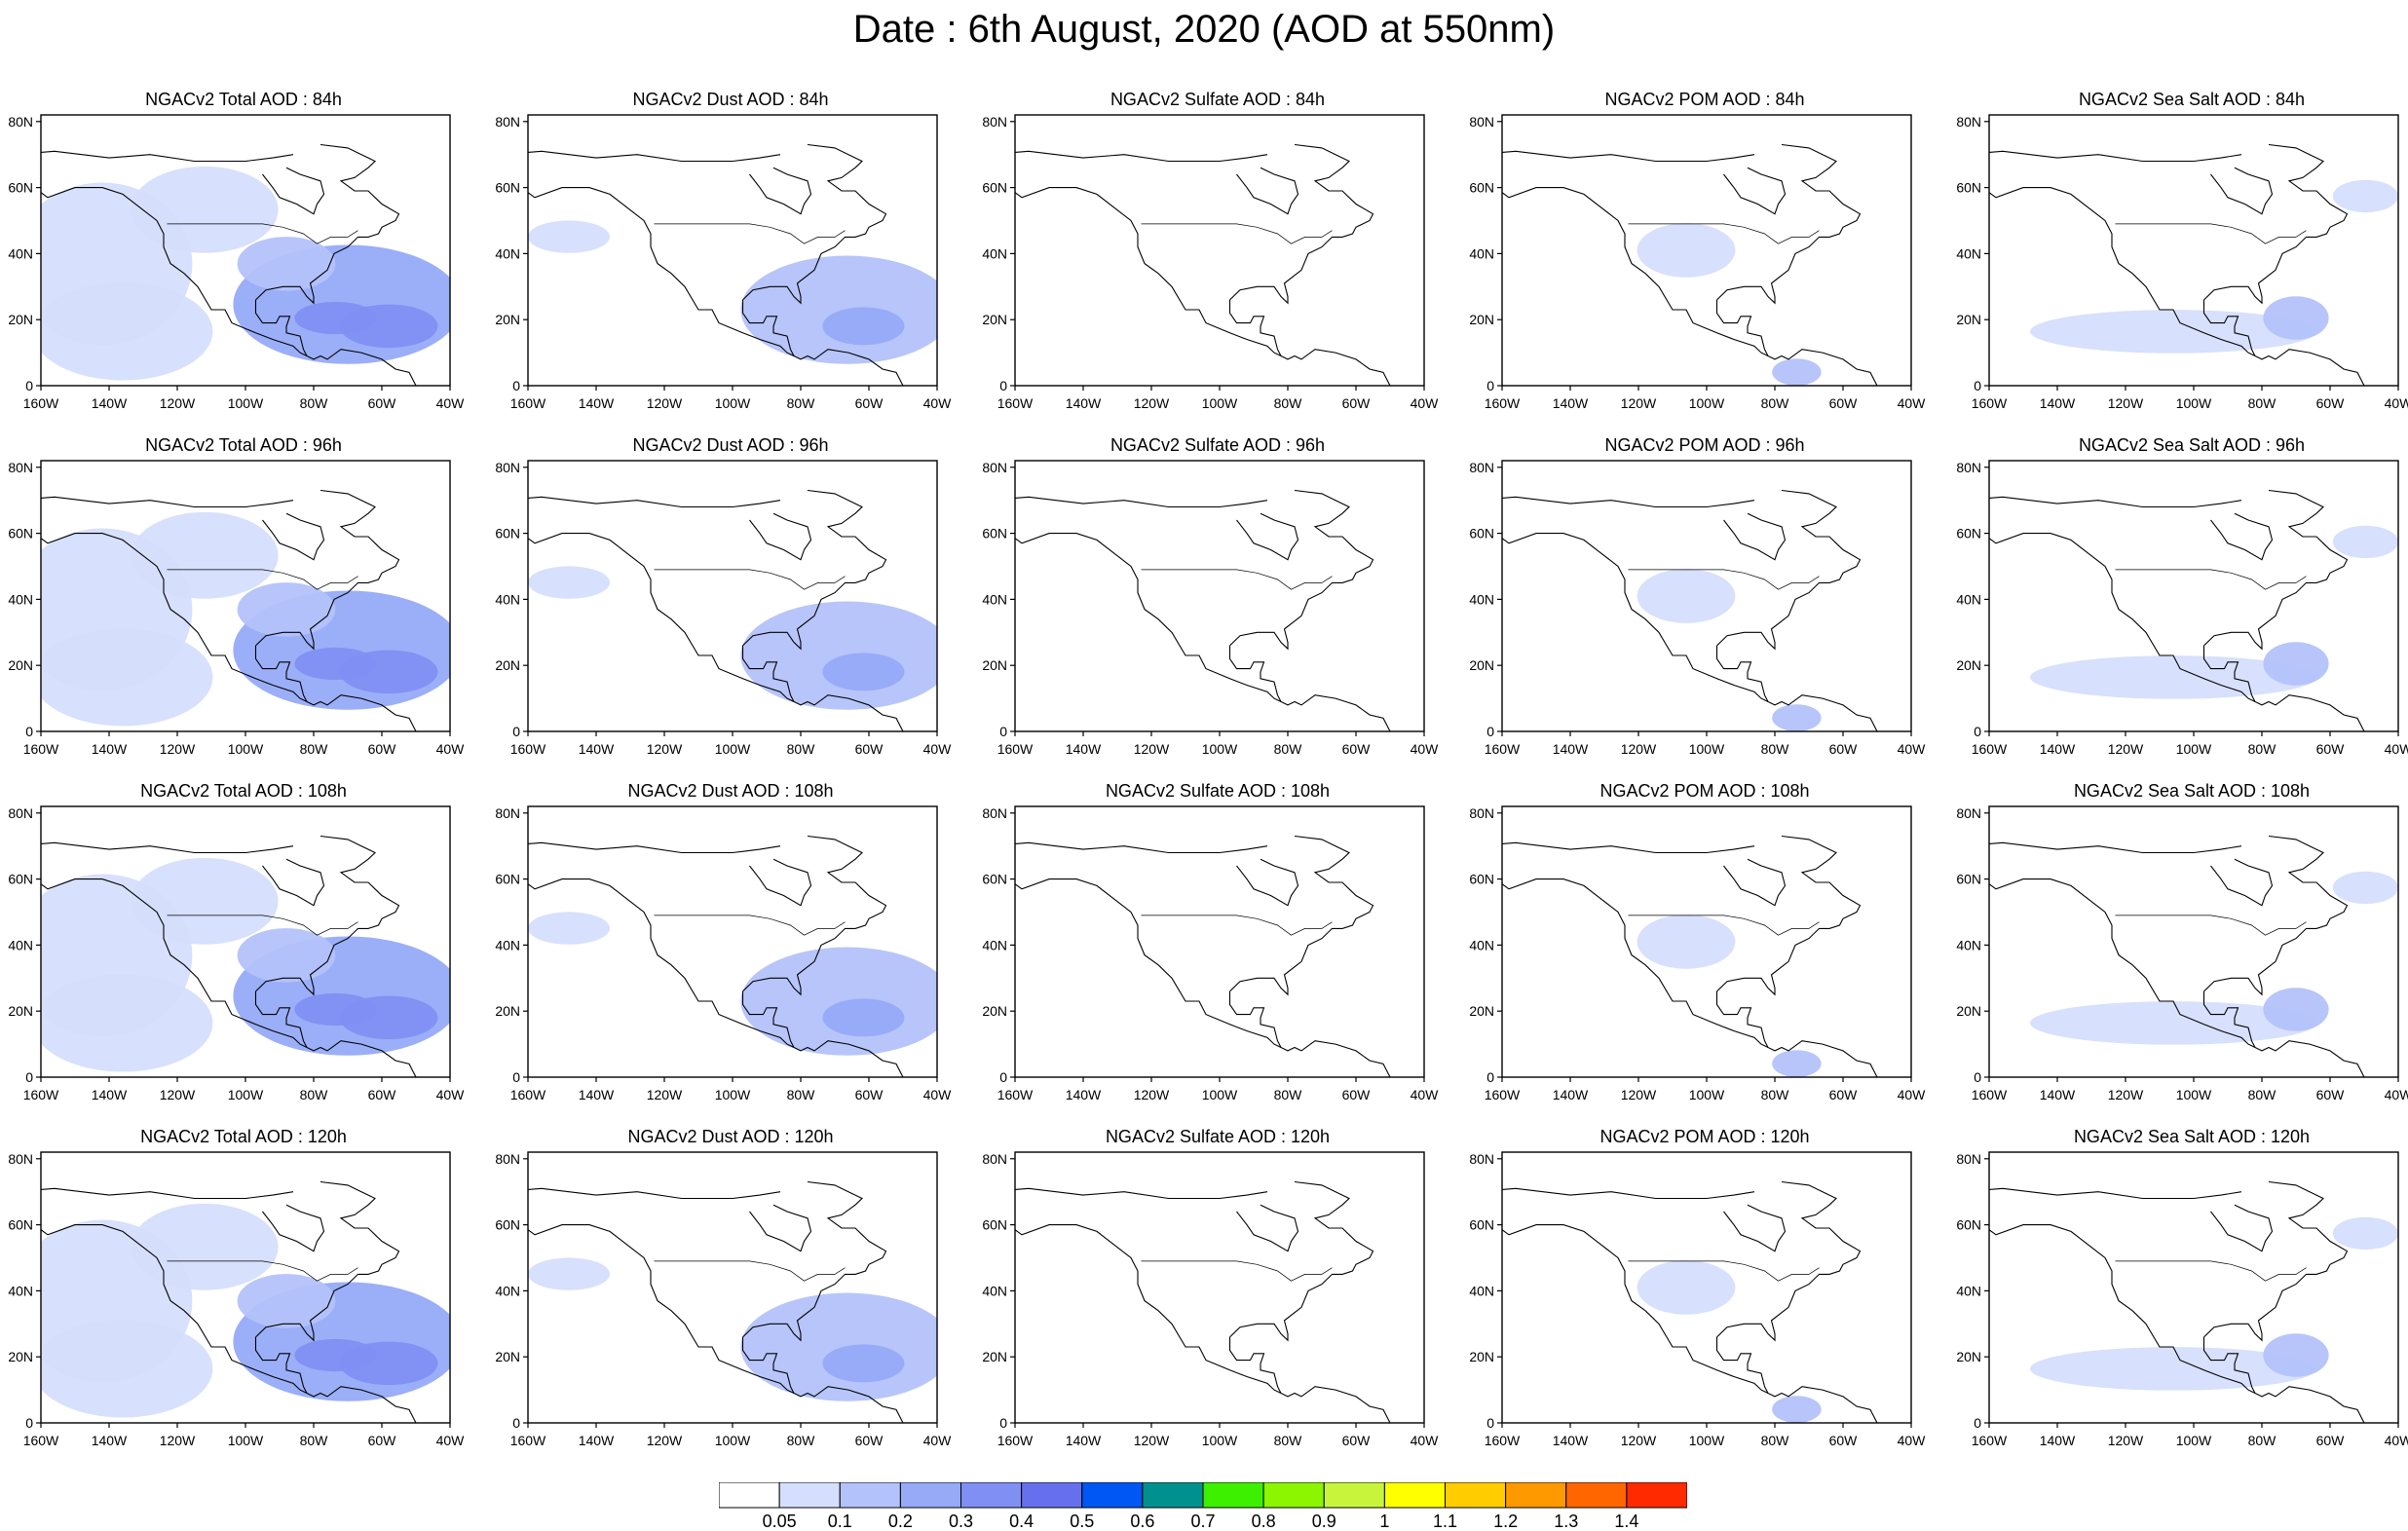 This screenshot has height=1531, width=2408. I want to click on plot-frame, so click(1219, 1287).